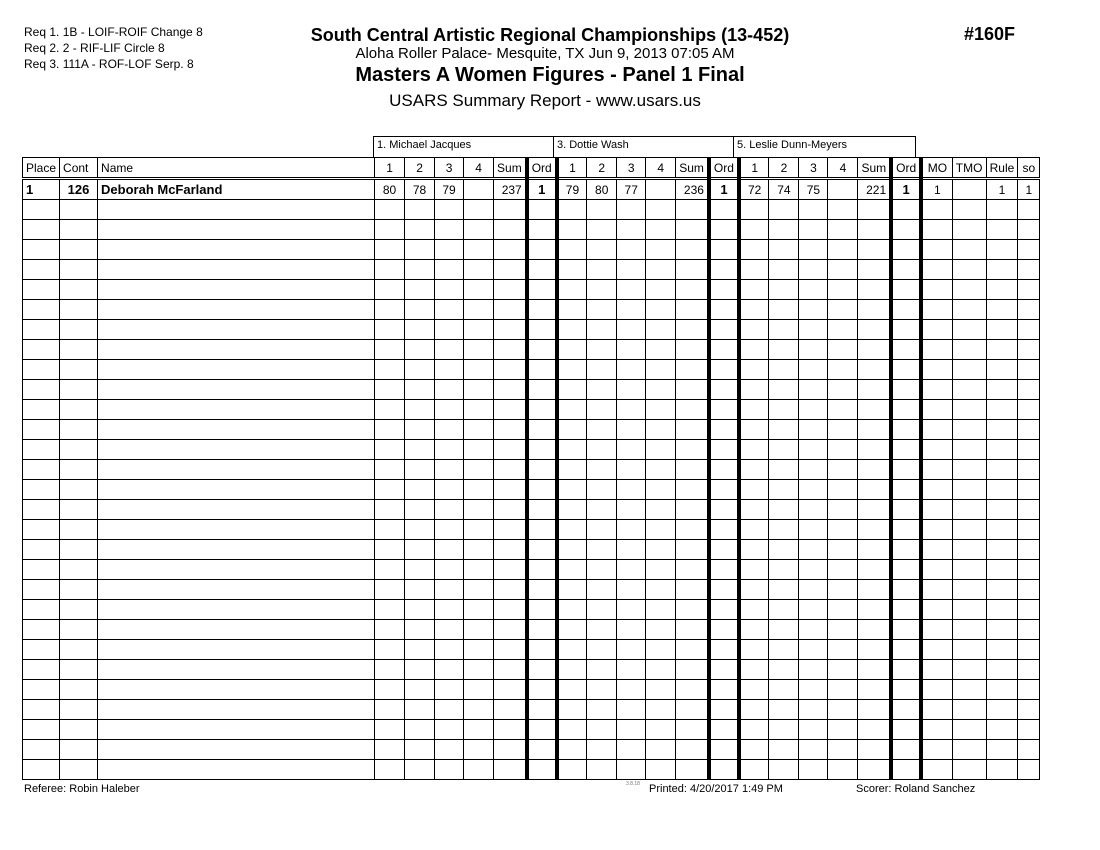 The image size is (1100, 850). I want to click on so: 1, so click(1029, 189).